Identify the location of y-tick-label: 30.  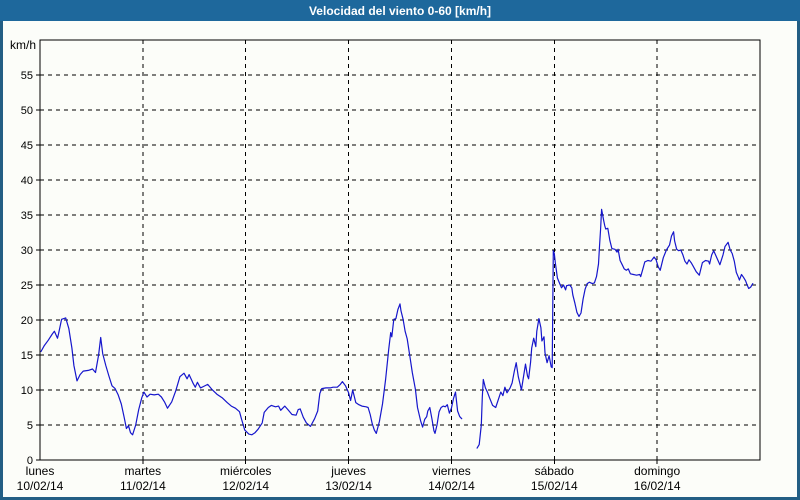
(27, 251).